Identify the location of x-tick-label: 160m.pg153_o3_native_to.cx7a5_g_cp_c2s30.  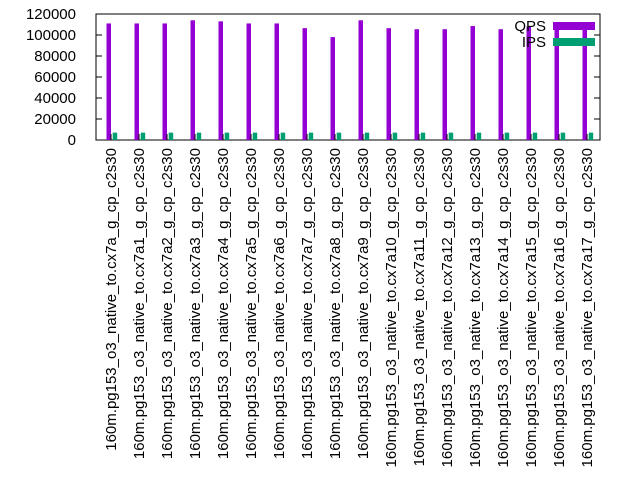
(251, 303).